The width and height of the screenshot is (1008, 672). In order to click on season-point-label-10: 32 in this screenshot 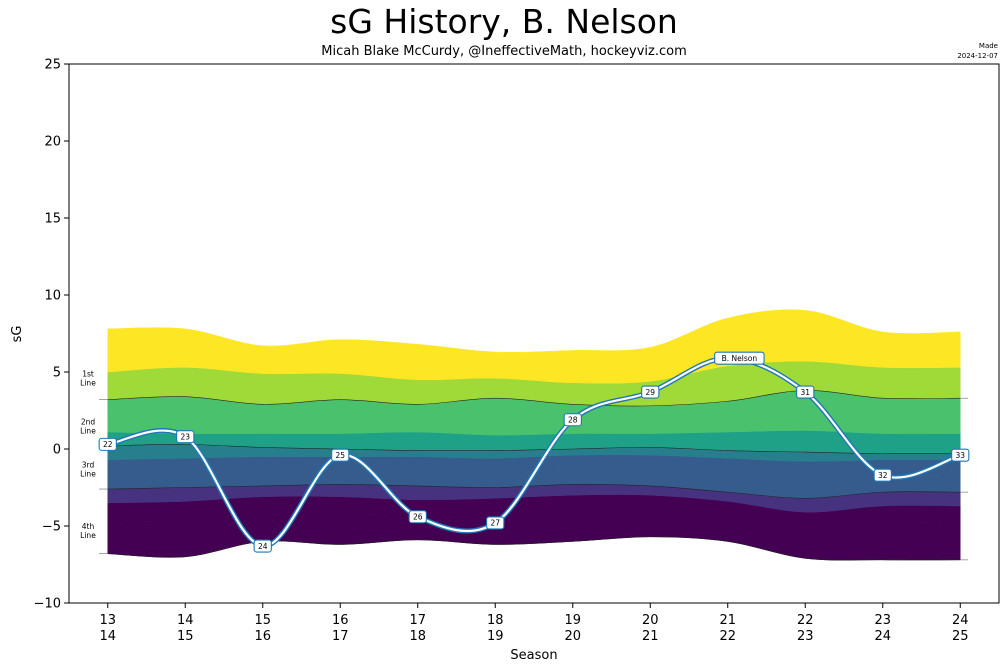, I will do `click(882, 475)`.